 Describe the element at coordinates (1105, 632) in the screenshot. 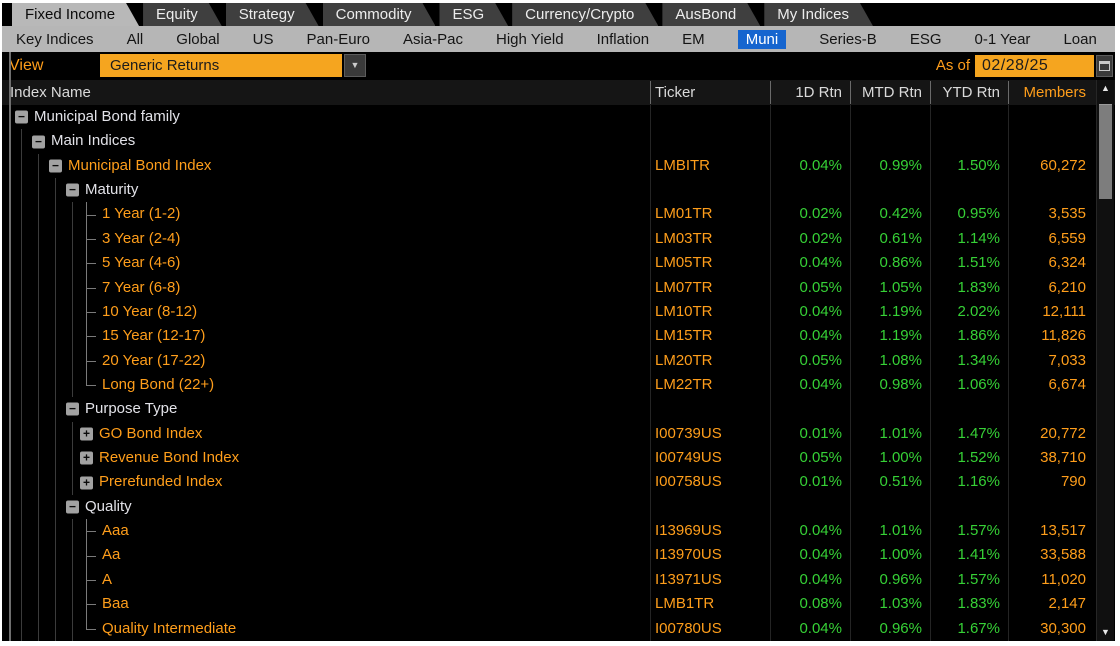

I see `scroll-down-button: ▼` at that location.